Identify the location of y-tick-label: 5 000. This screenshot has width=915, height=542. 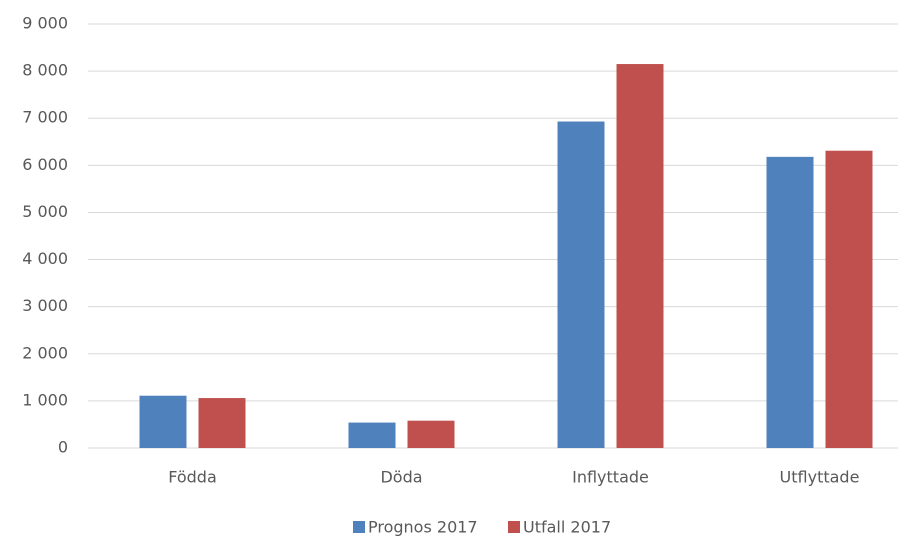
(45, 211).